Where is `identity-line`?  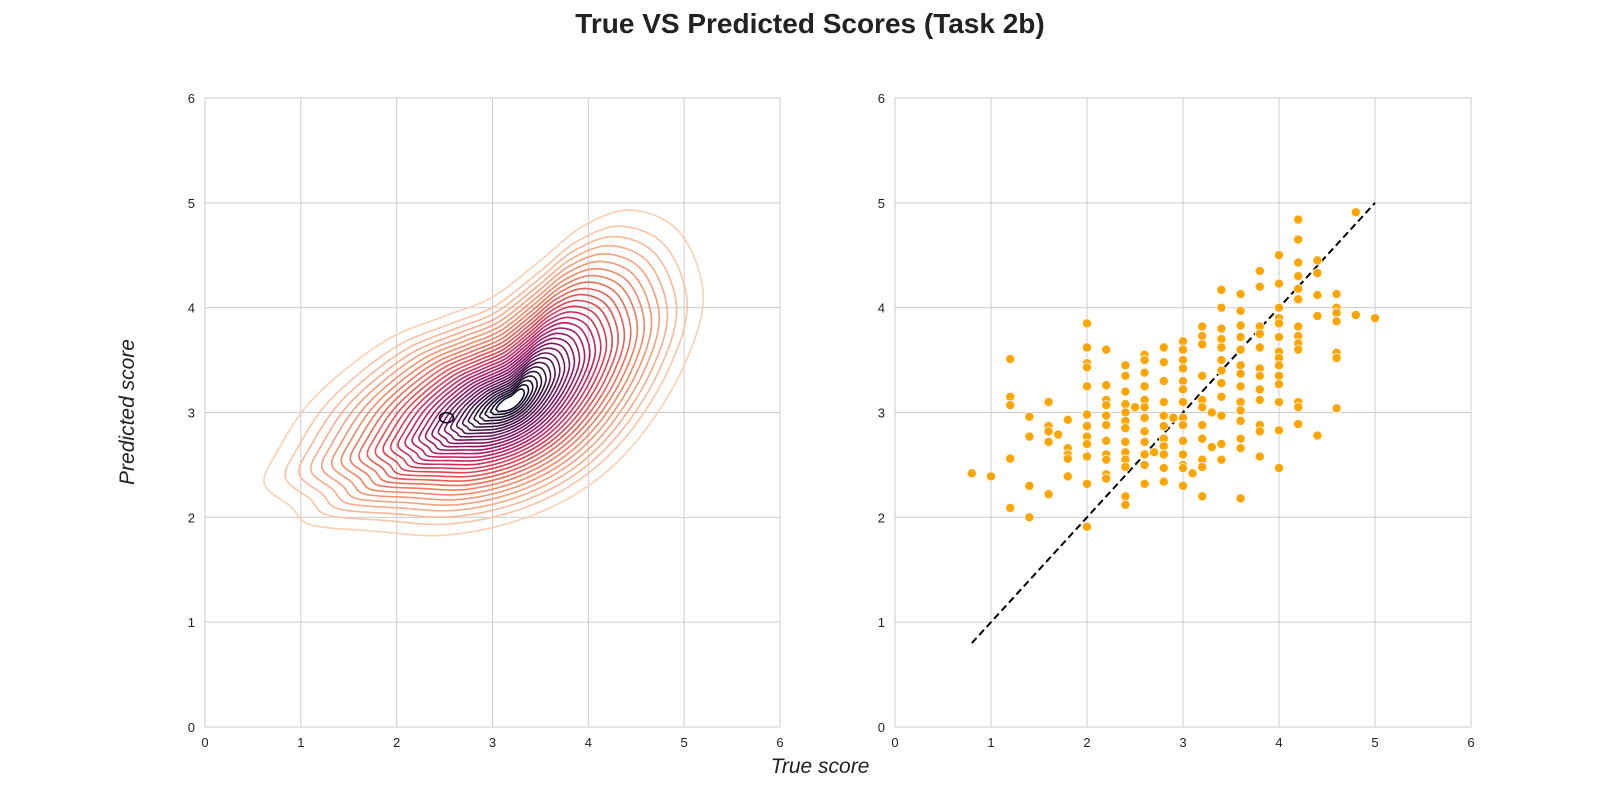 identity-line is located at coordinates (1173, 423).